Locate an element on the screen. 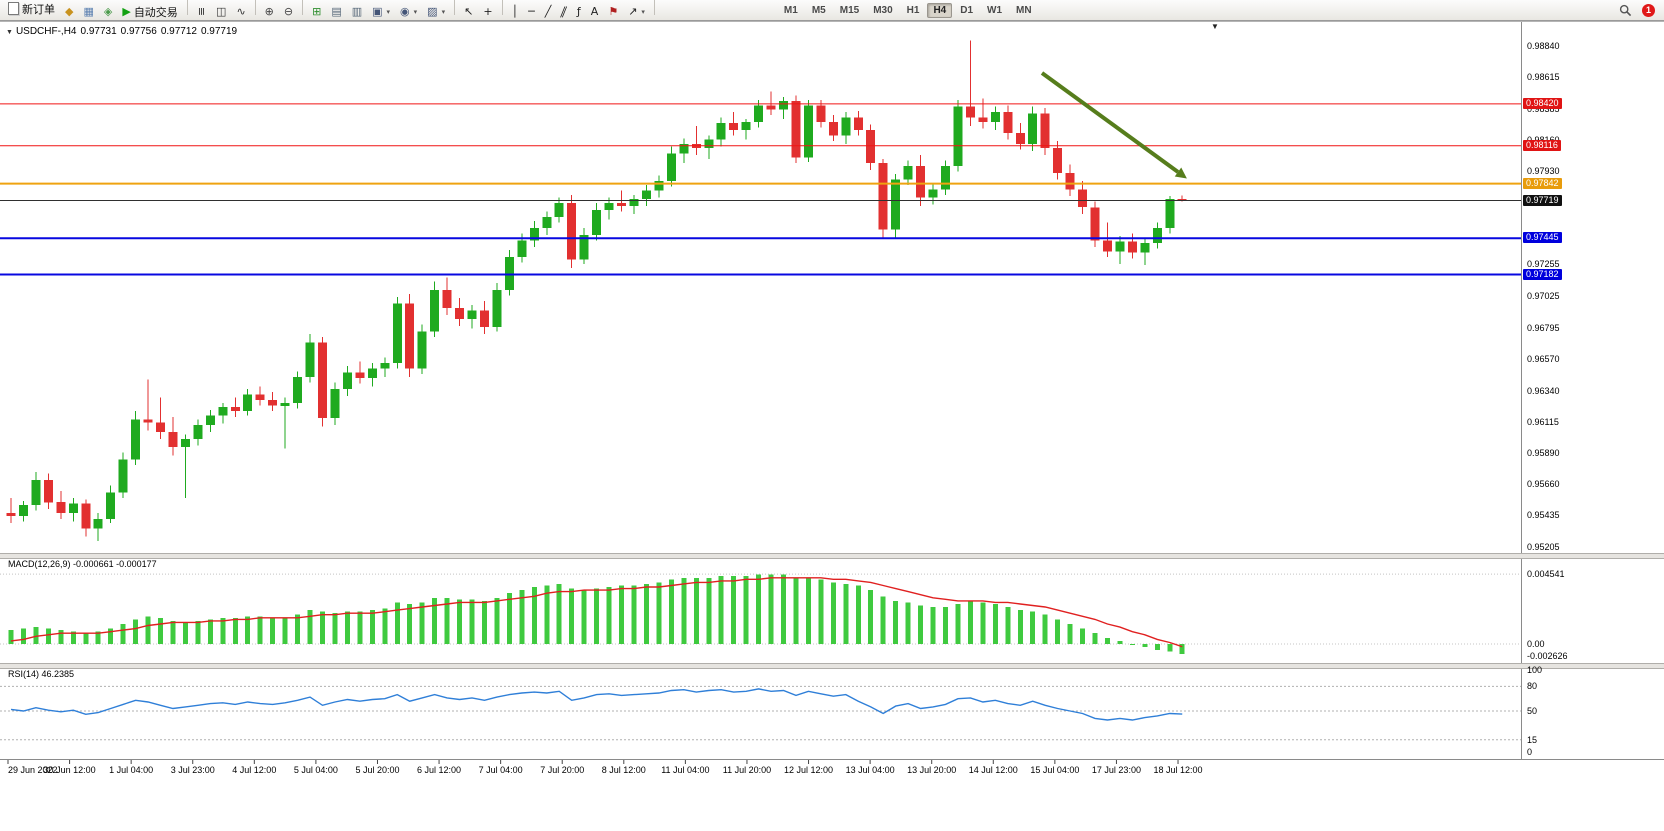  tile-windows-icon: ⊞ is located at coordinates (317, 11).